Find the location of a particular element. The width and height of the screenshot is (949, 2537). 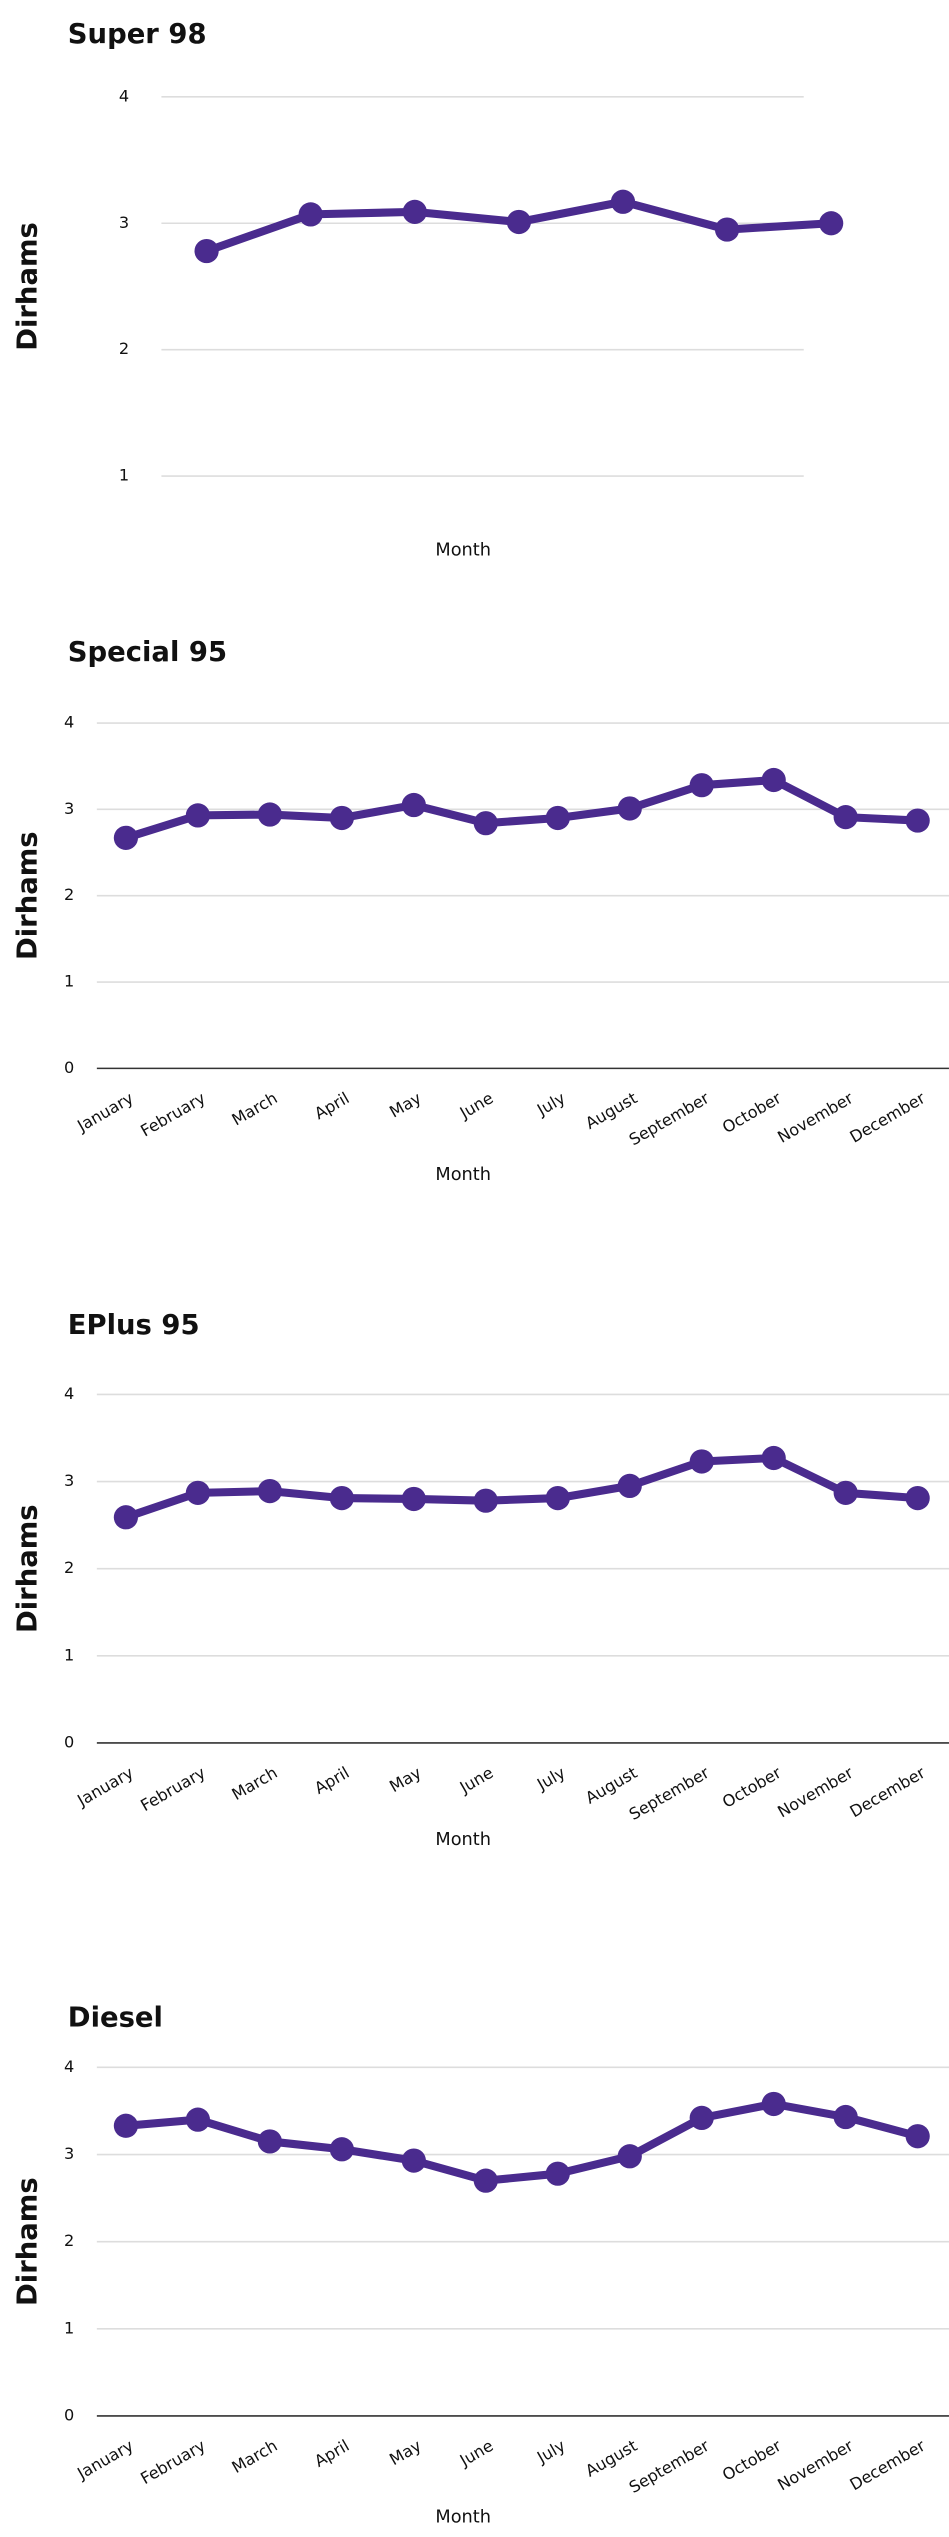

chart-title: Special 95 is located at coordinates (147, 652).